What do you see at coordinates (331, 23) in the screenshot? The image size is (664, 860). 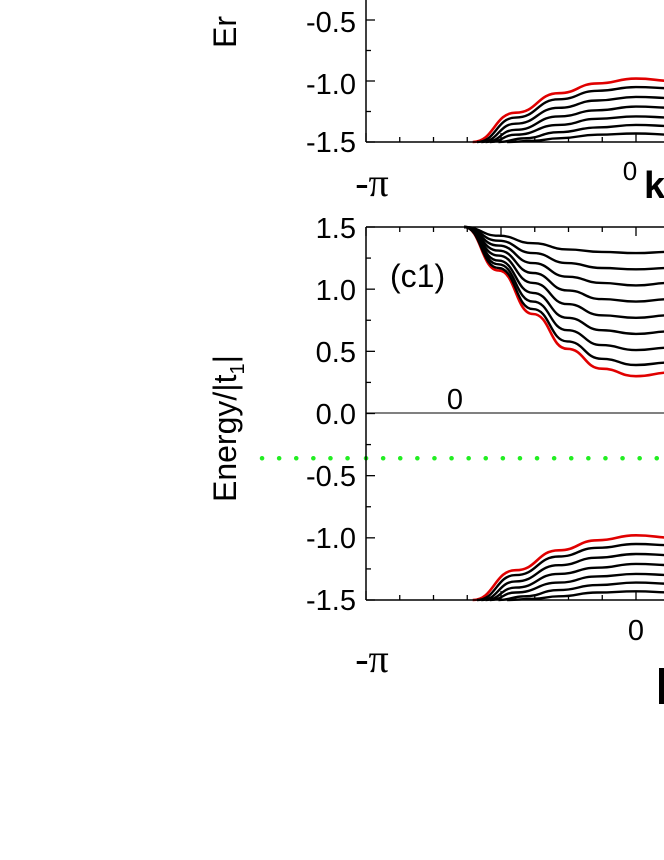 I see `top-ytick-neg0.5: -0.5` at bounding box center [331, 23].